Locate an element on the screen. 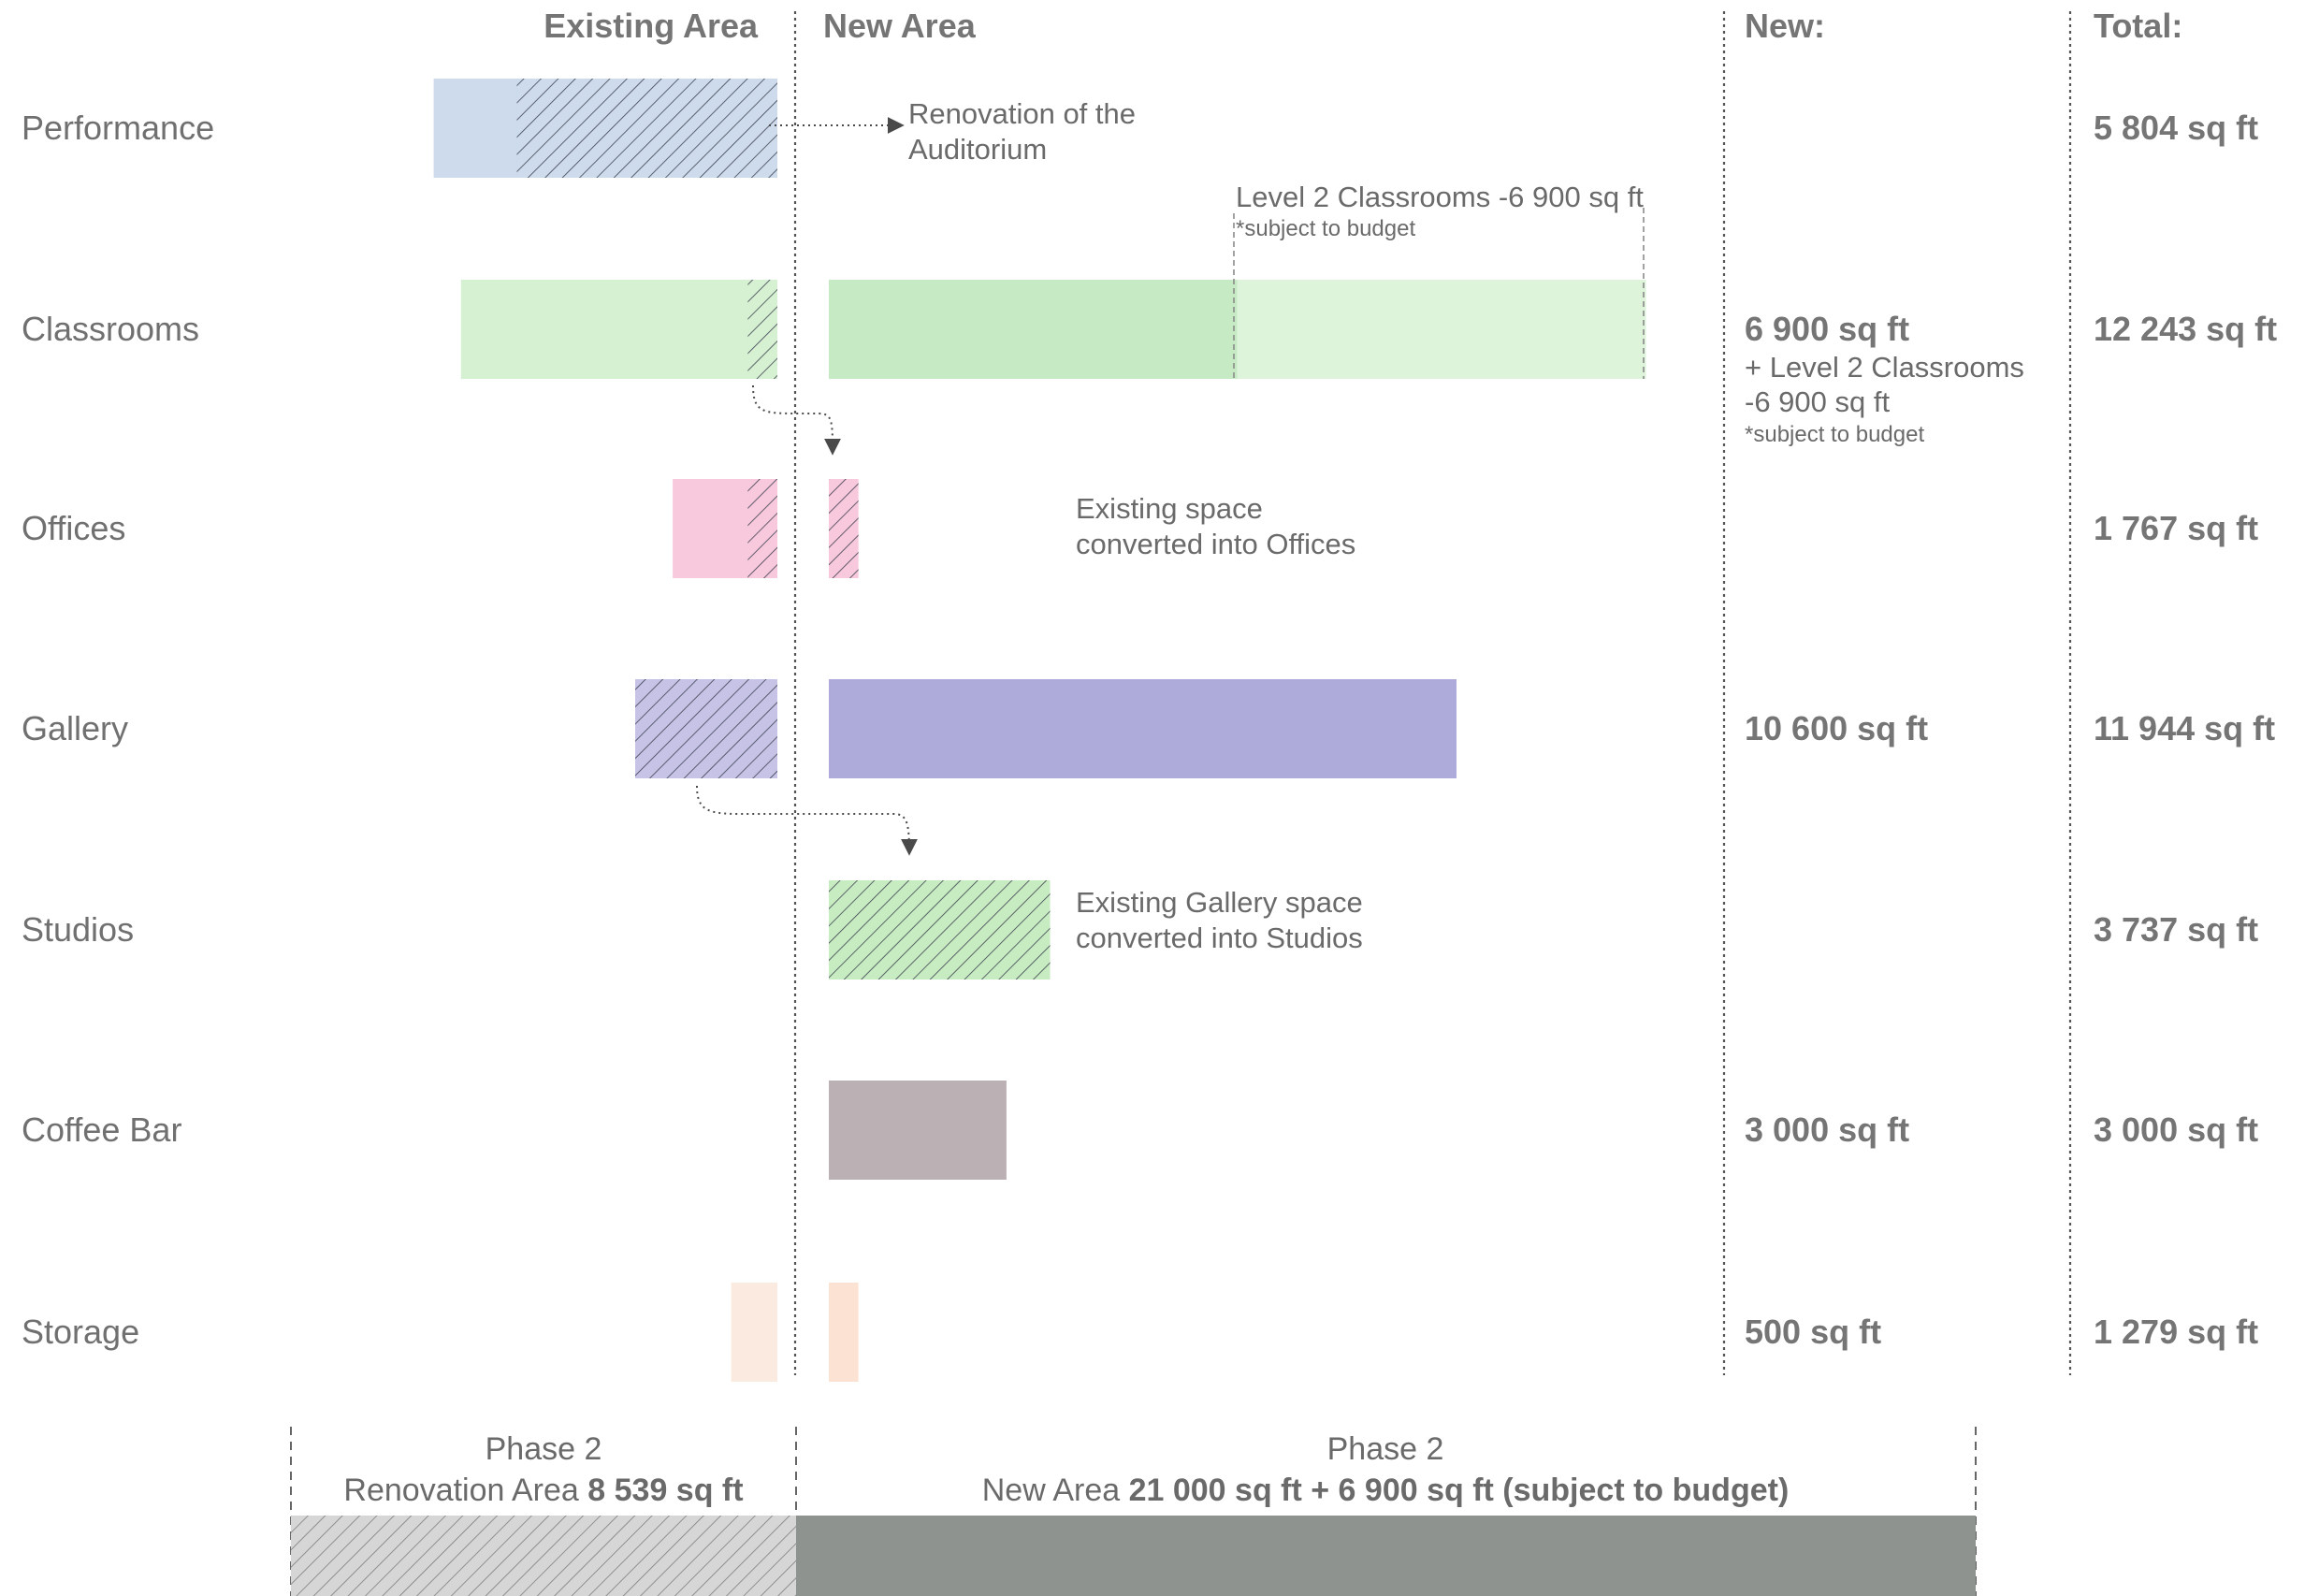  classrooms-note-line1: + Level 2 Classrooms is located at coordinates (1884, 367).